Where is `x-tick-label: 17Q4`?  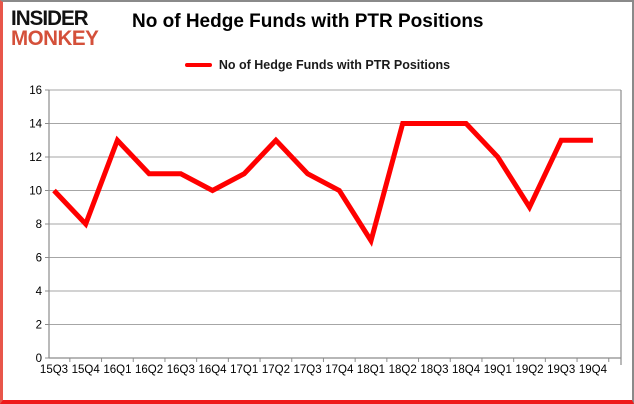 x-tick-label: 17Q4 is located at coordinates (339, 370).